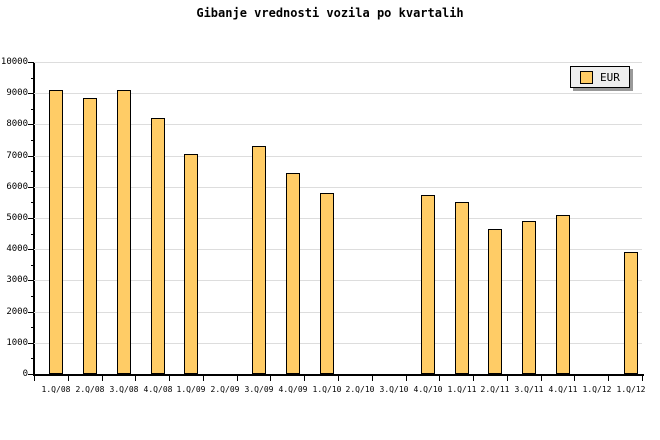 This screenshot has height=440, width=660. What do you see at coordinates (17, 93) in the screenshot?
I see `y-axis-tick-label: 9000` at bounding box center [17, 93].